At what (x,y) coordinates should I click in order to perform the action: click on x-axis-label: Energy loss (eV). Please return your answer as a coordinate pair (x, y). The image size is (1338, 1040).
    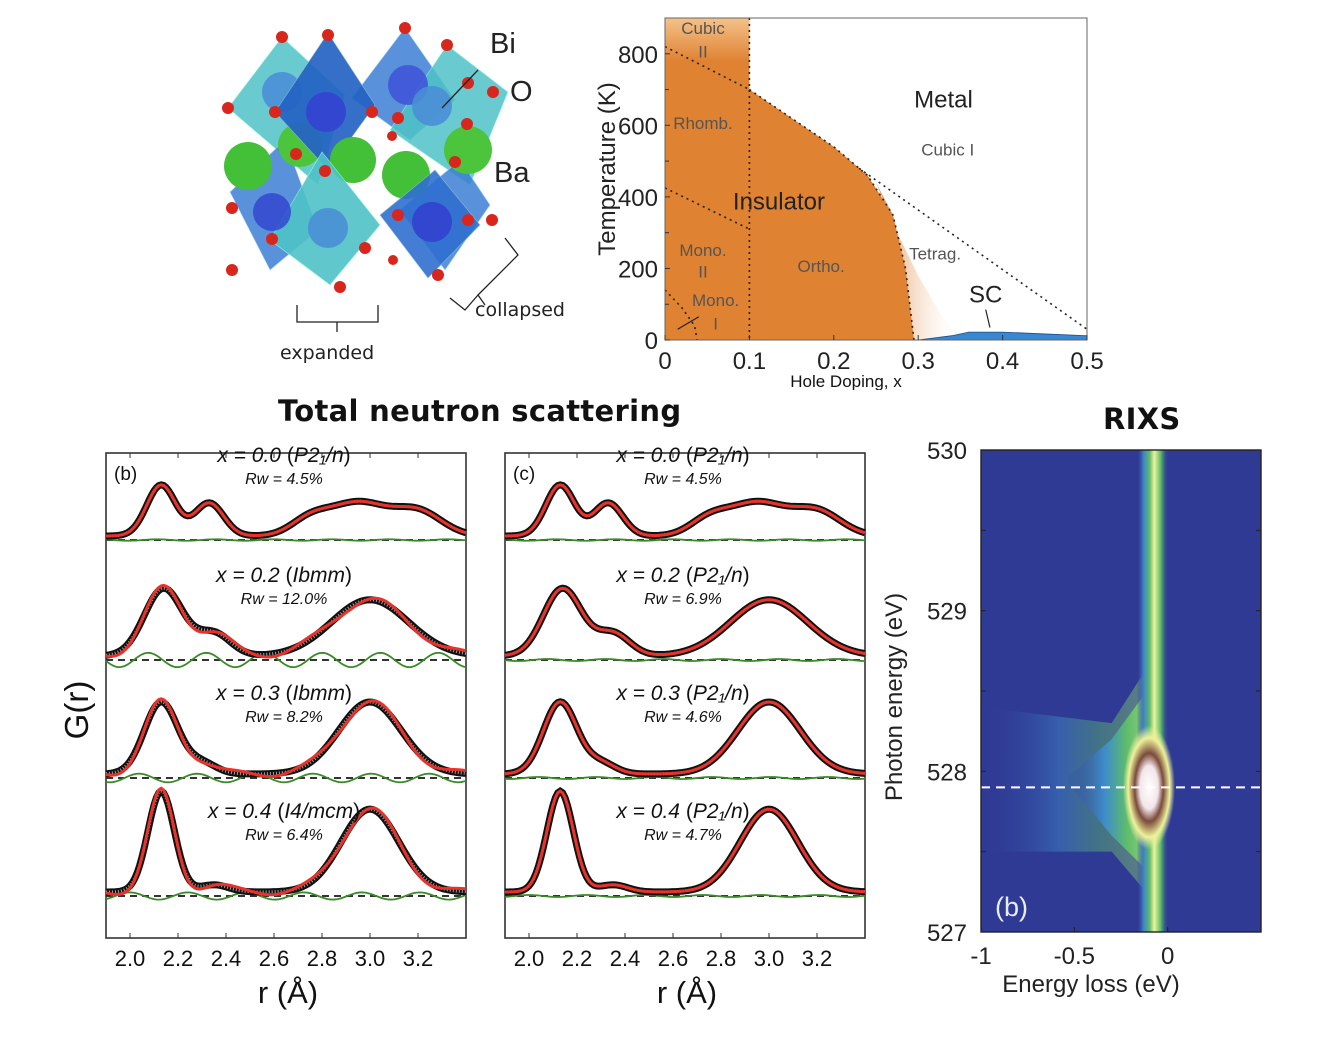
    Looking at the image, I should click on (1090, 984).